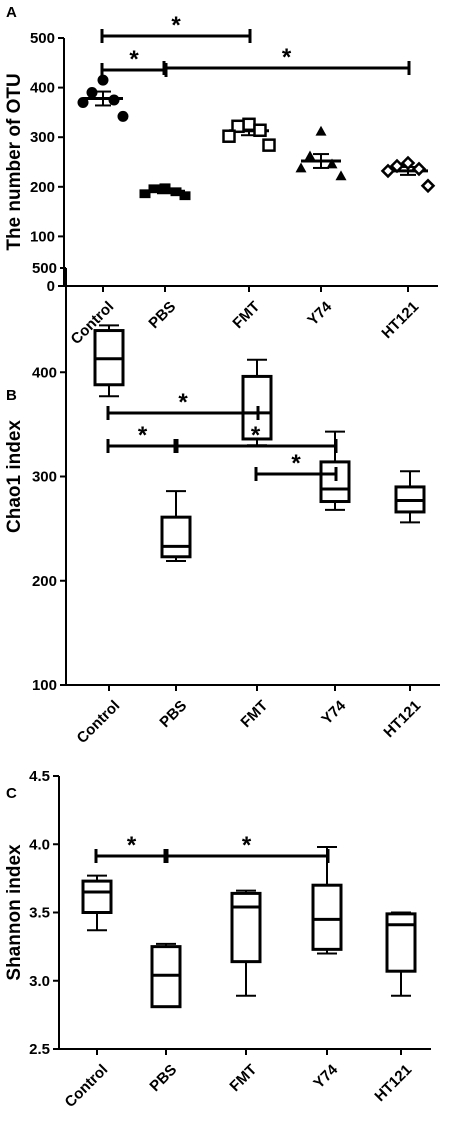  I want to click on box-fmt, so click(246, 943).